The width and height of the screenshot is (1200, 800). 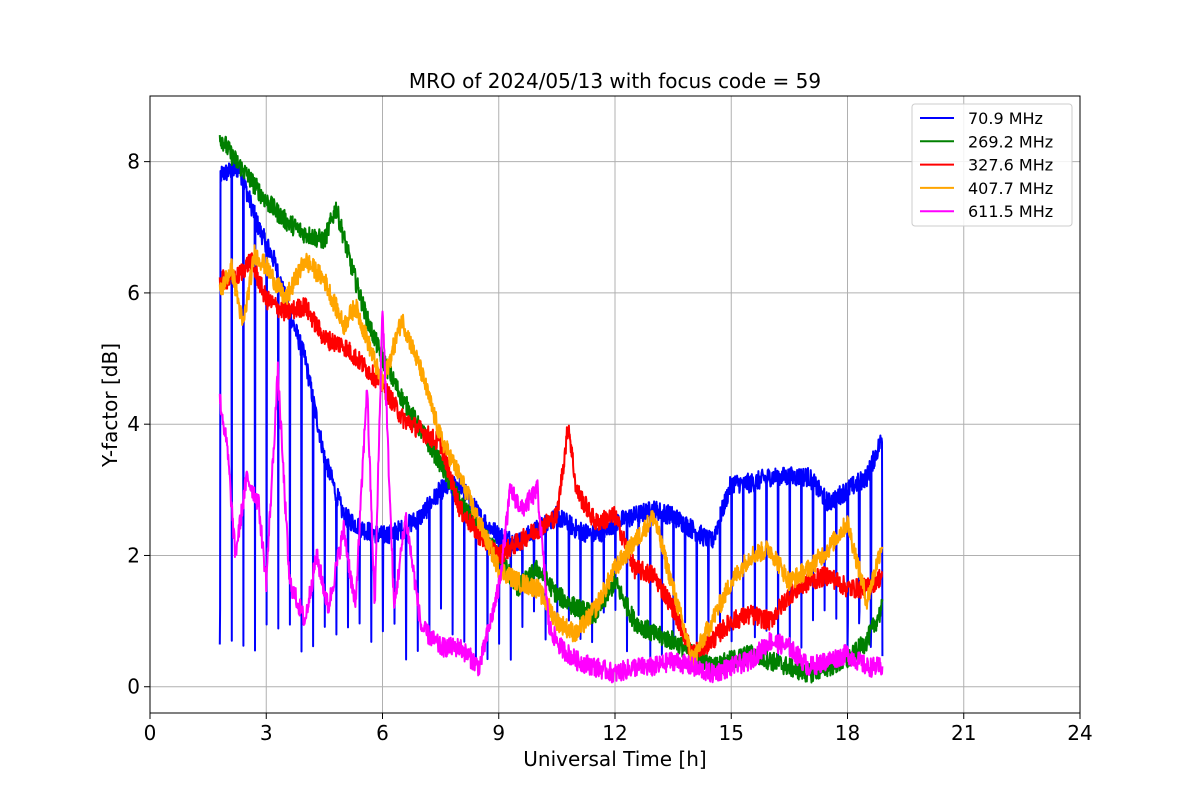 I want to click on x-axis-label: Universal Time [h], so click(x=614, y=759).